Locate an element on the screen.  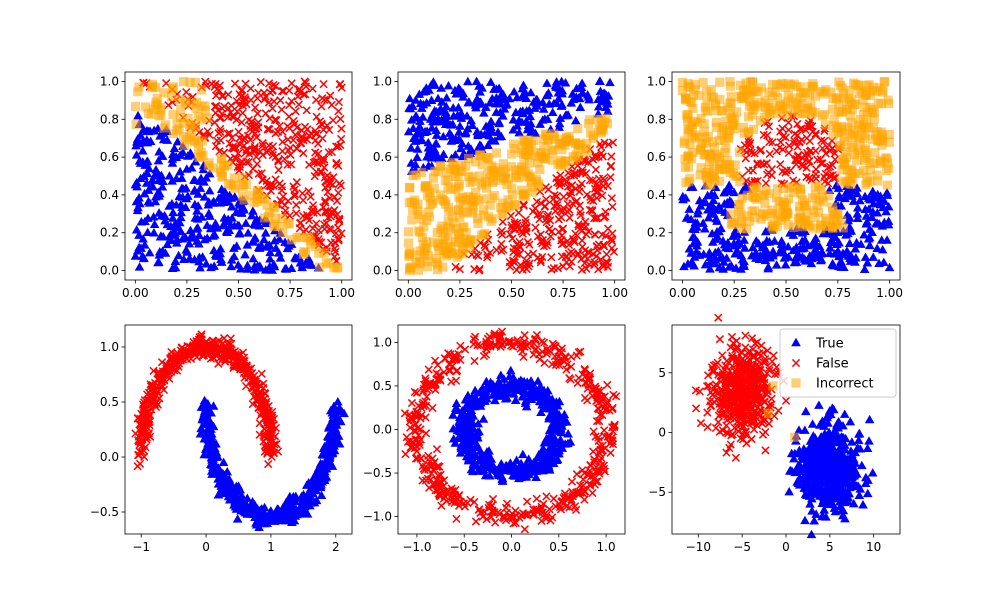
panel-1-series-true is located at coordinates (227, 192).